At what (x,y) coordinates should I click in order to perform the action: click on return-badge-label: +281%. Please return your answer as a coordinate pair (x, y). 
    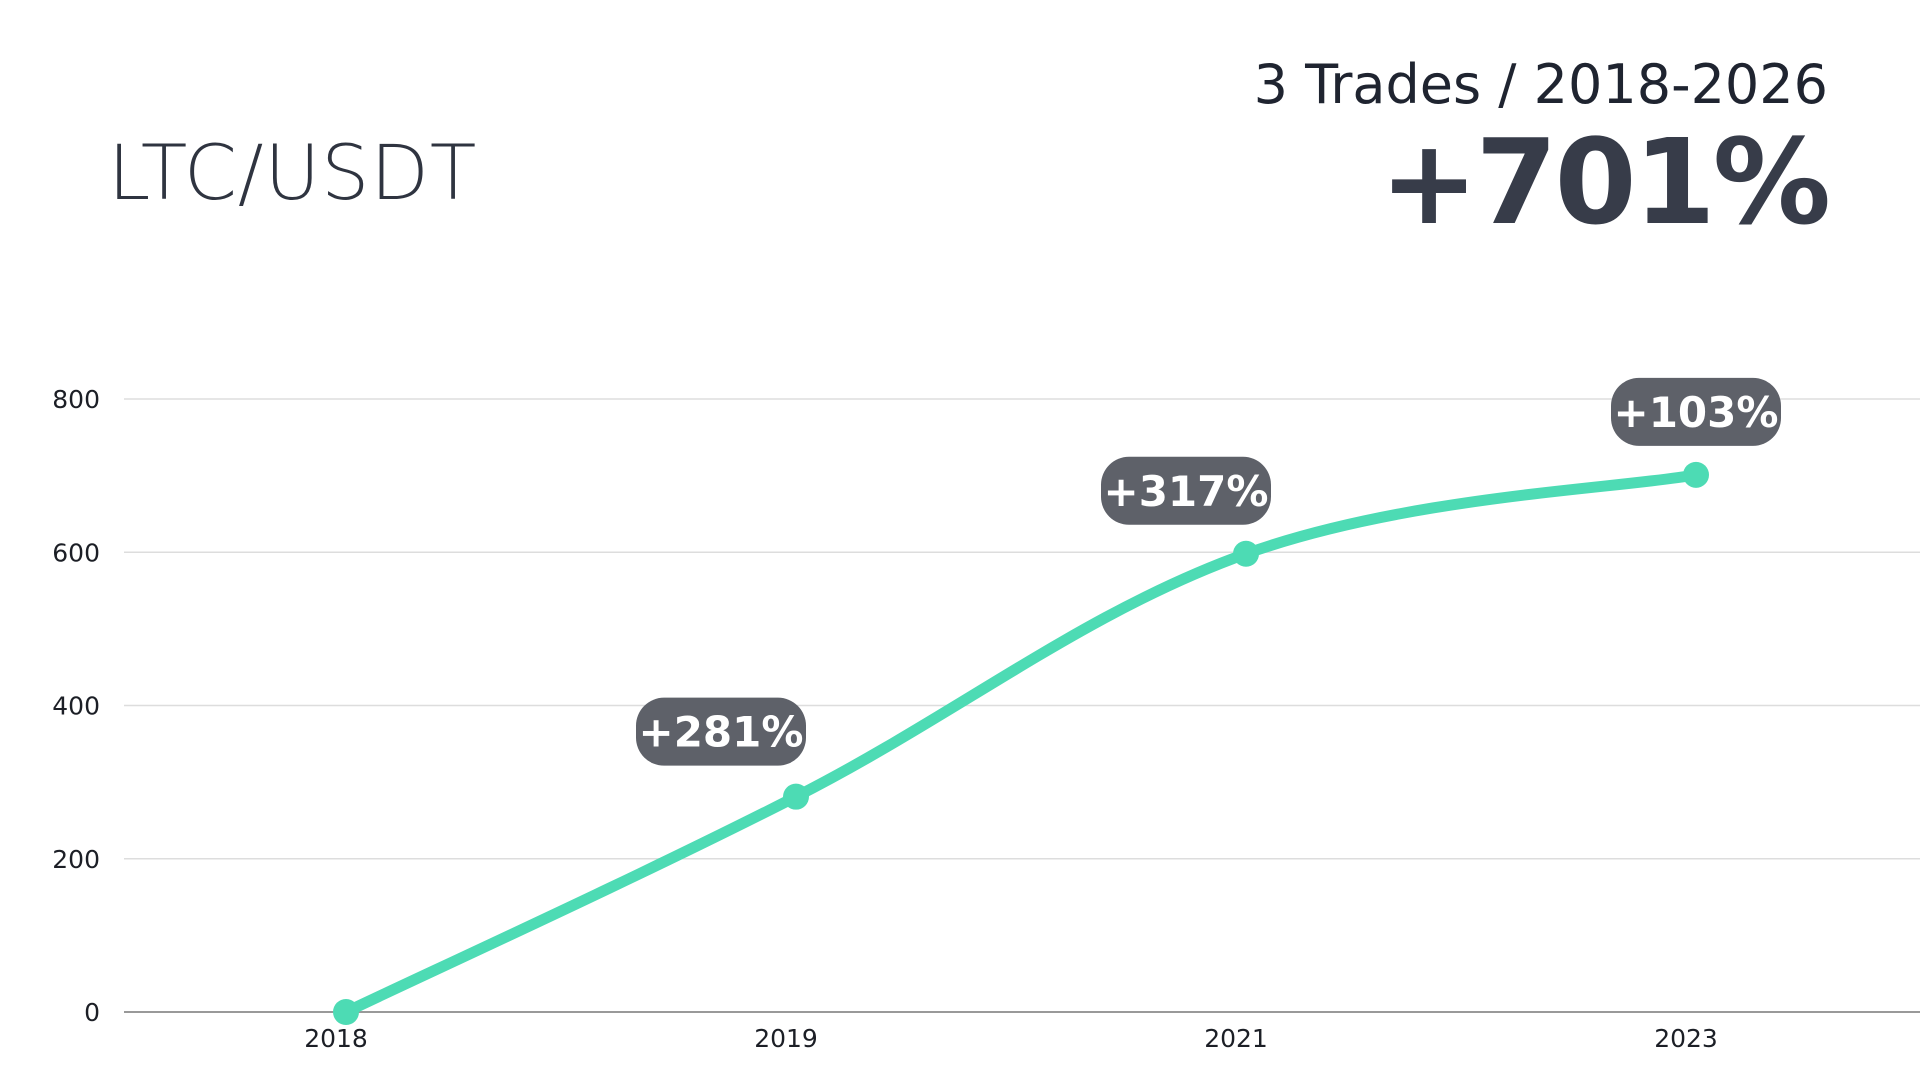
    Looking at the image, I should click on (721, 732).